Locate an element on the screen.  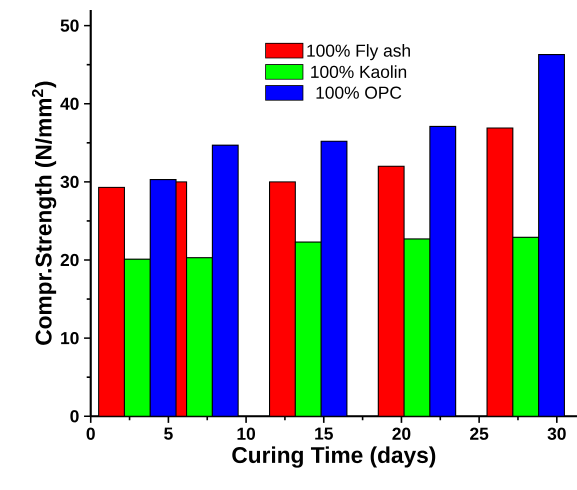
y-tick-label: 0 is located at coordinates (74, 416).